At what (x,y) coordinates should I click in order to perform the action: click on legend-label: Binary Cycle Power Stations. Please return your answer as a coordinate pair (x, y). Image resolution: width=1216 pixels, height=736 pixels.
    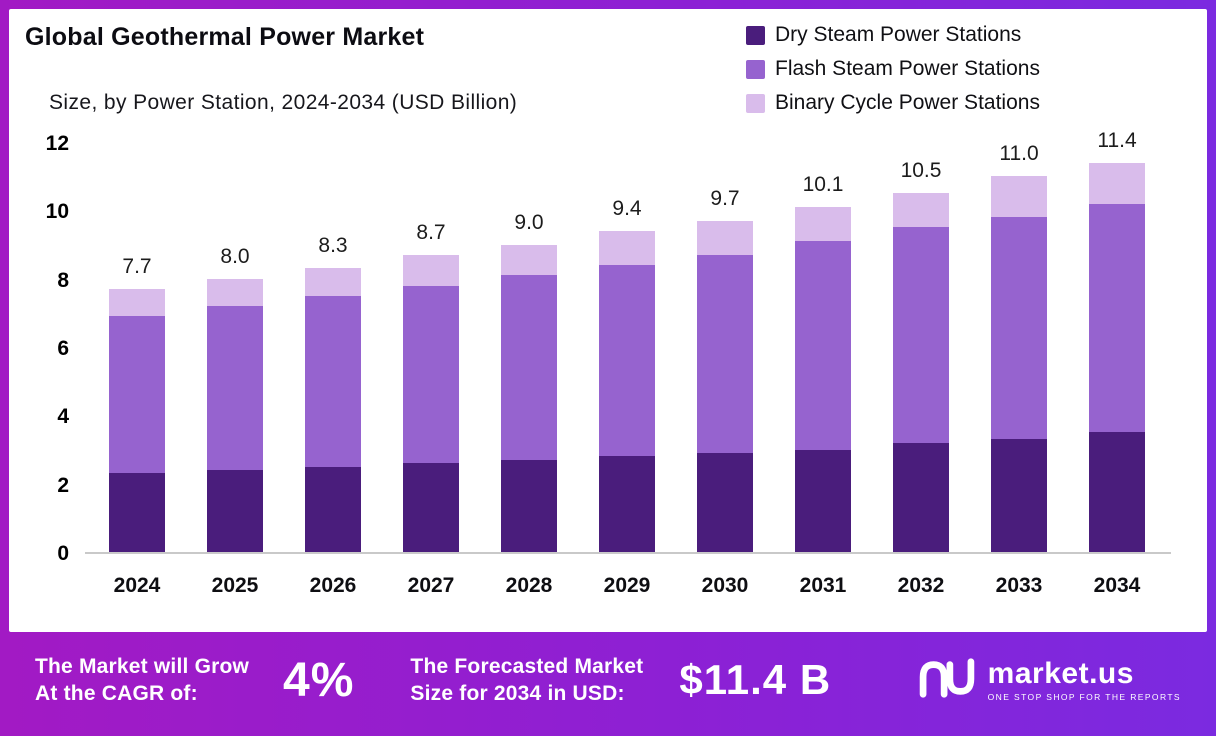
    Looking at the image, I should click on (907, 102).